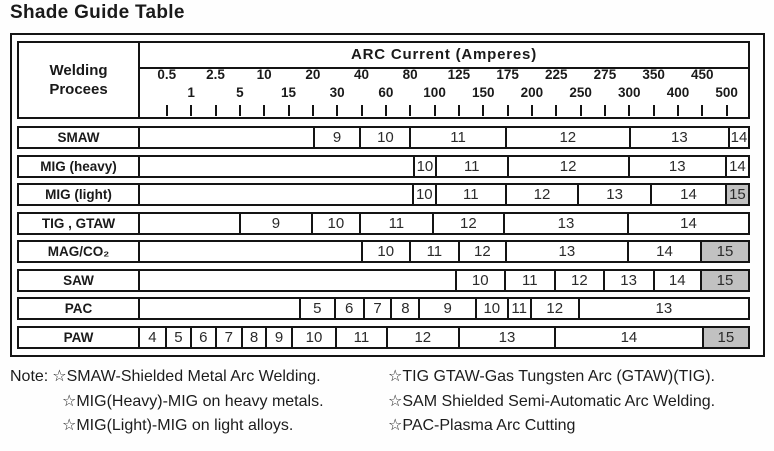 This screenshot has height=451, width=774. What do you see at coordinates (79, 80) in the screenshot?
I see `process-column-header: Welding Procees` at bounding box center [79, 80].